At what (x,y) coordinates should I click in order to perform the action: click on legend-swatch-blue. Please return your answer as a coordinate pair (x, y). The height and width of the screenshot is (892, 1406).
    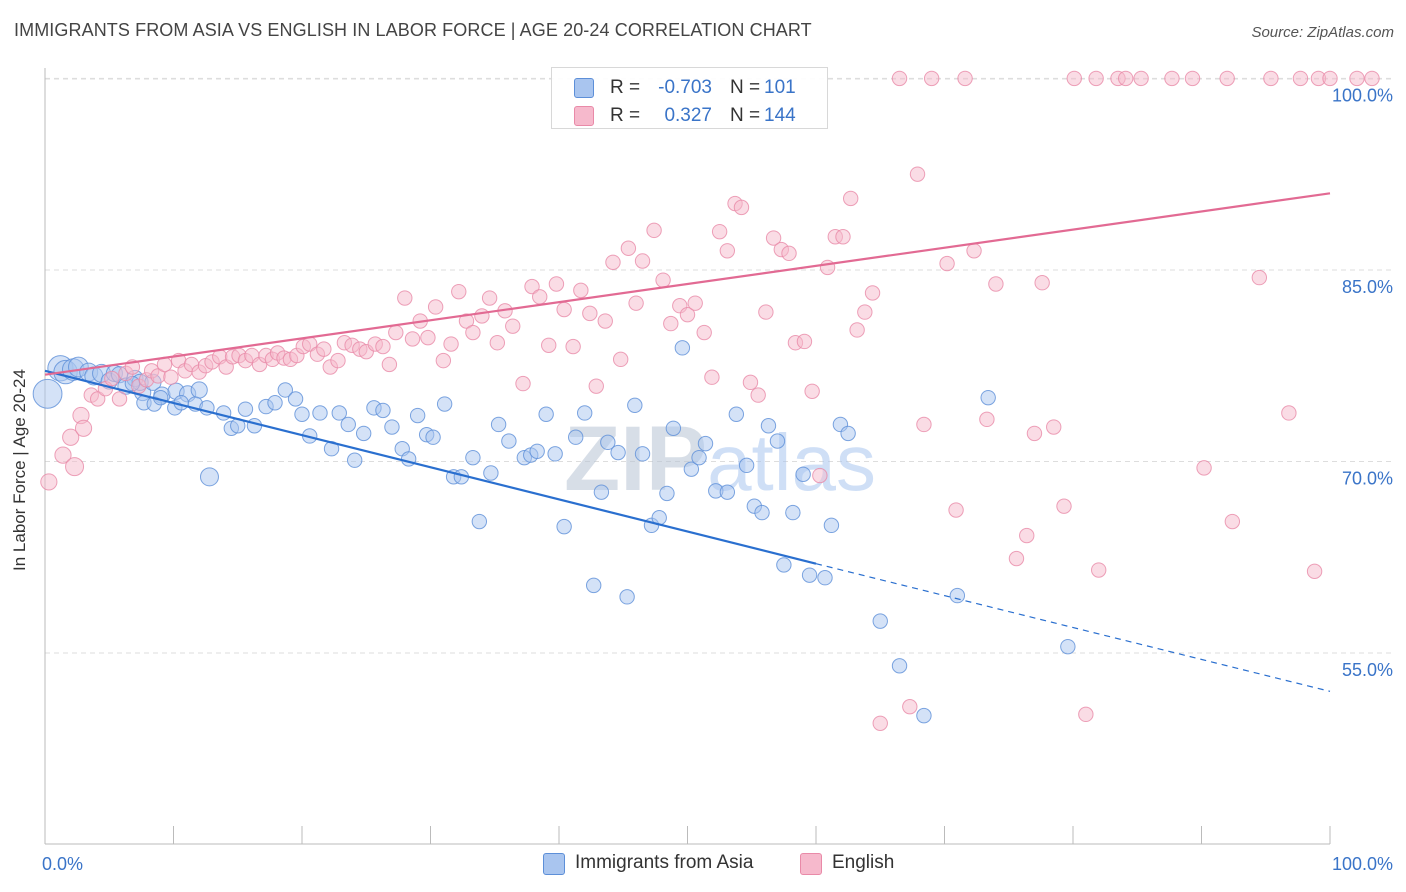
    Looking at the image, I should click on (584, 88).